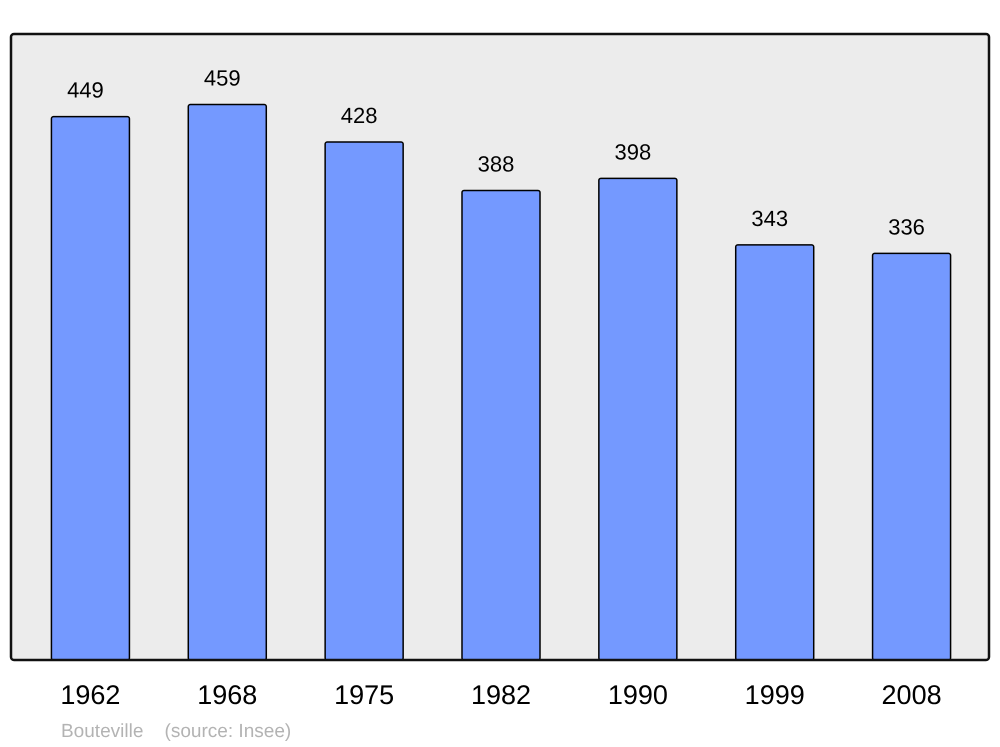 Image resolution: width=1000 pixels, height=747 pixels. I want to click on data-label: 449, so click(85, 90).